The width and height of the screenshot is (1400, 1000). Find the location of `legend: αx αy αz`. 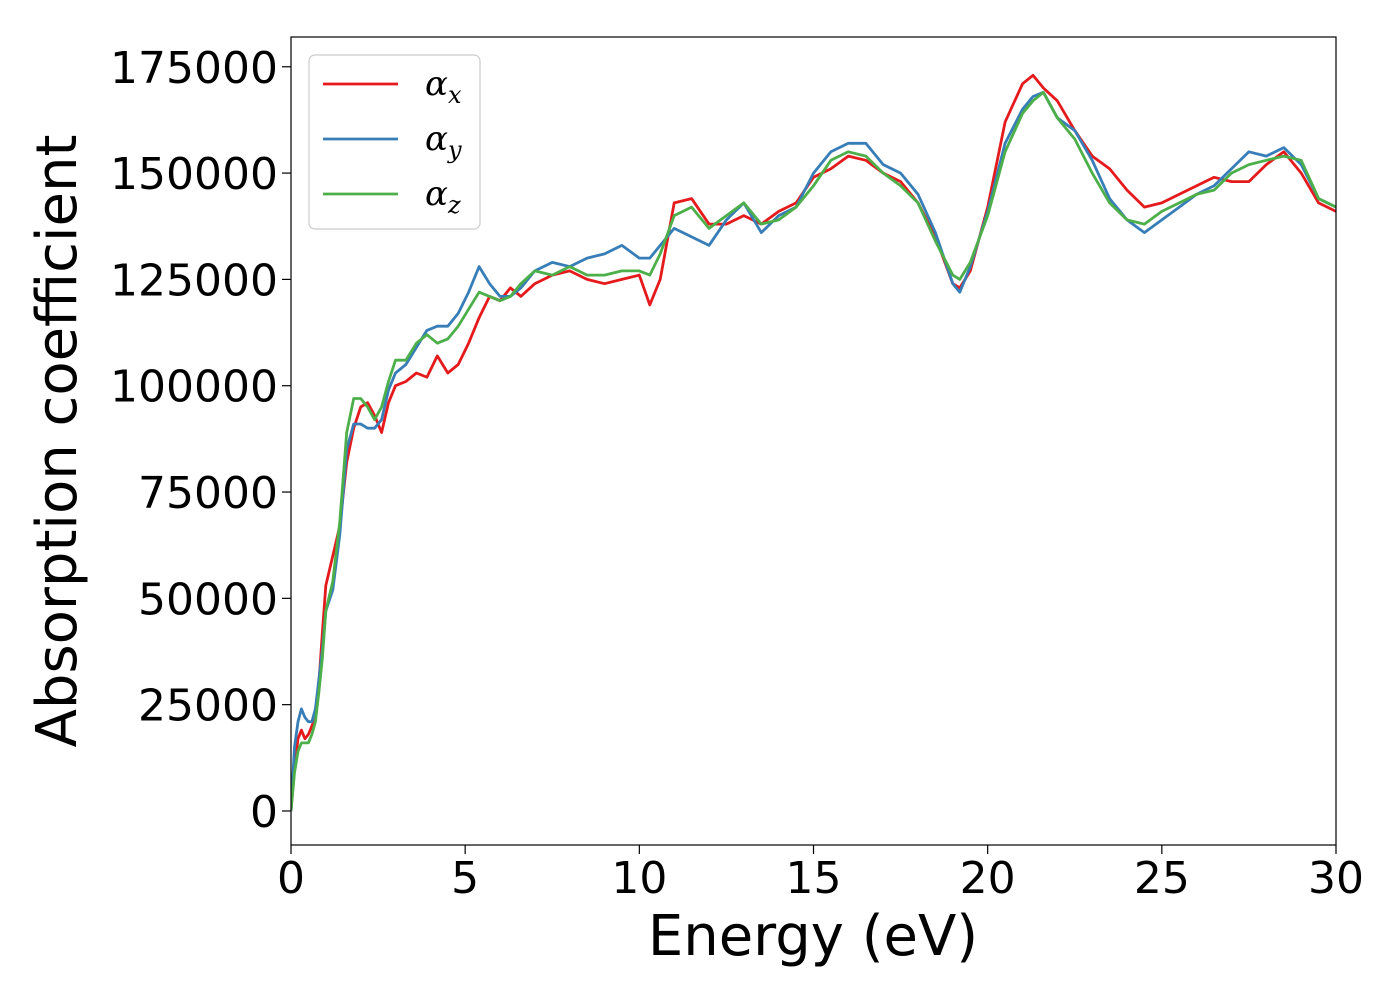

legend: αx αy αz is located at coordinates (394, 142).